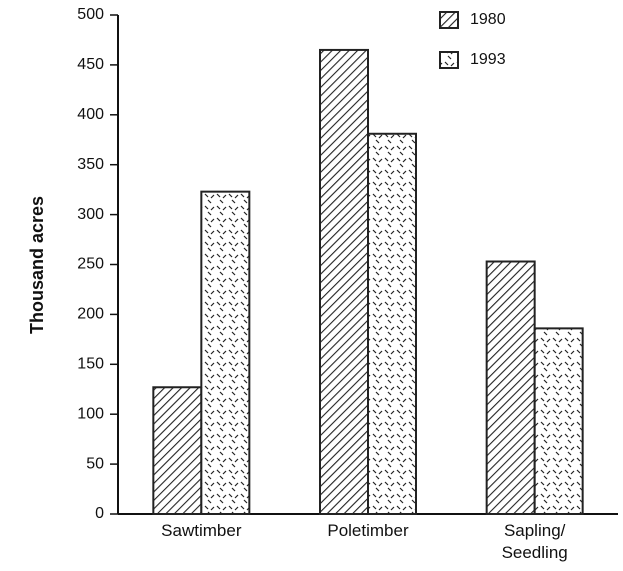 The image size is (623, 571). I want to click on x-tick-label: Sapling/ Seedling, so click(534, 541).